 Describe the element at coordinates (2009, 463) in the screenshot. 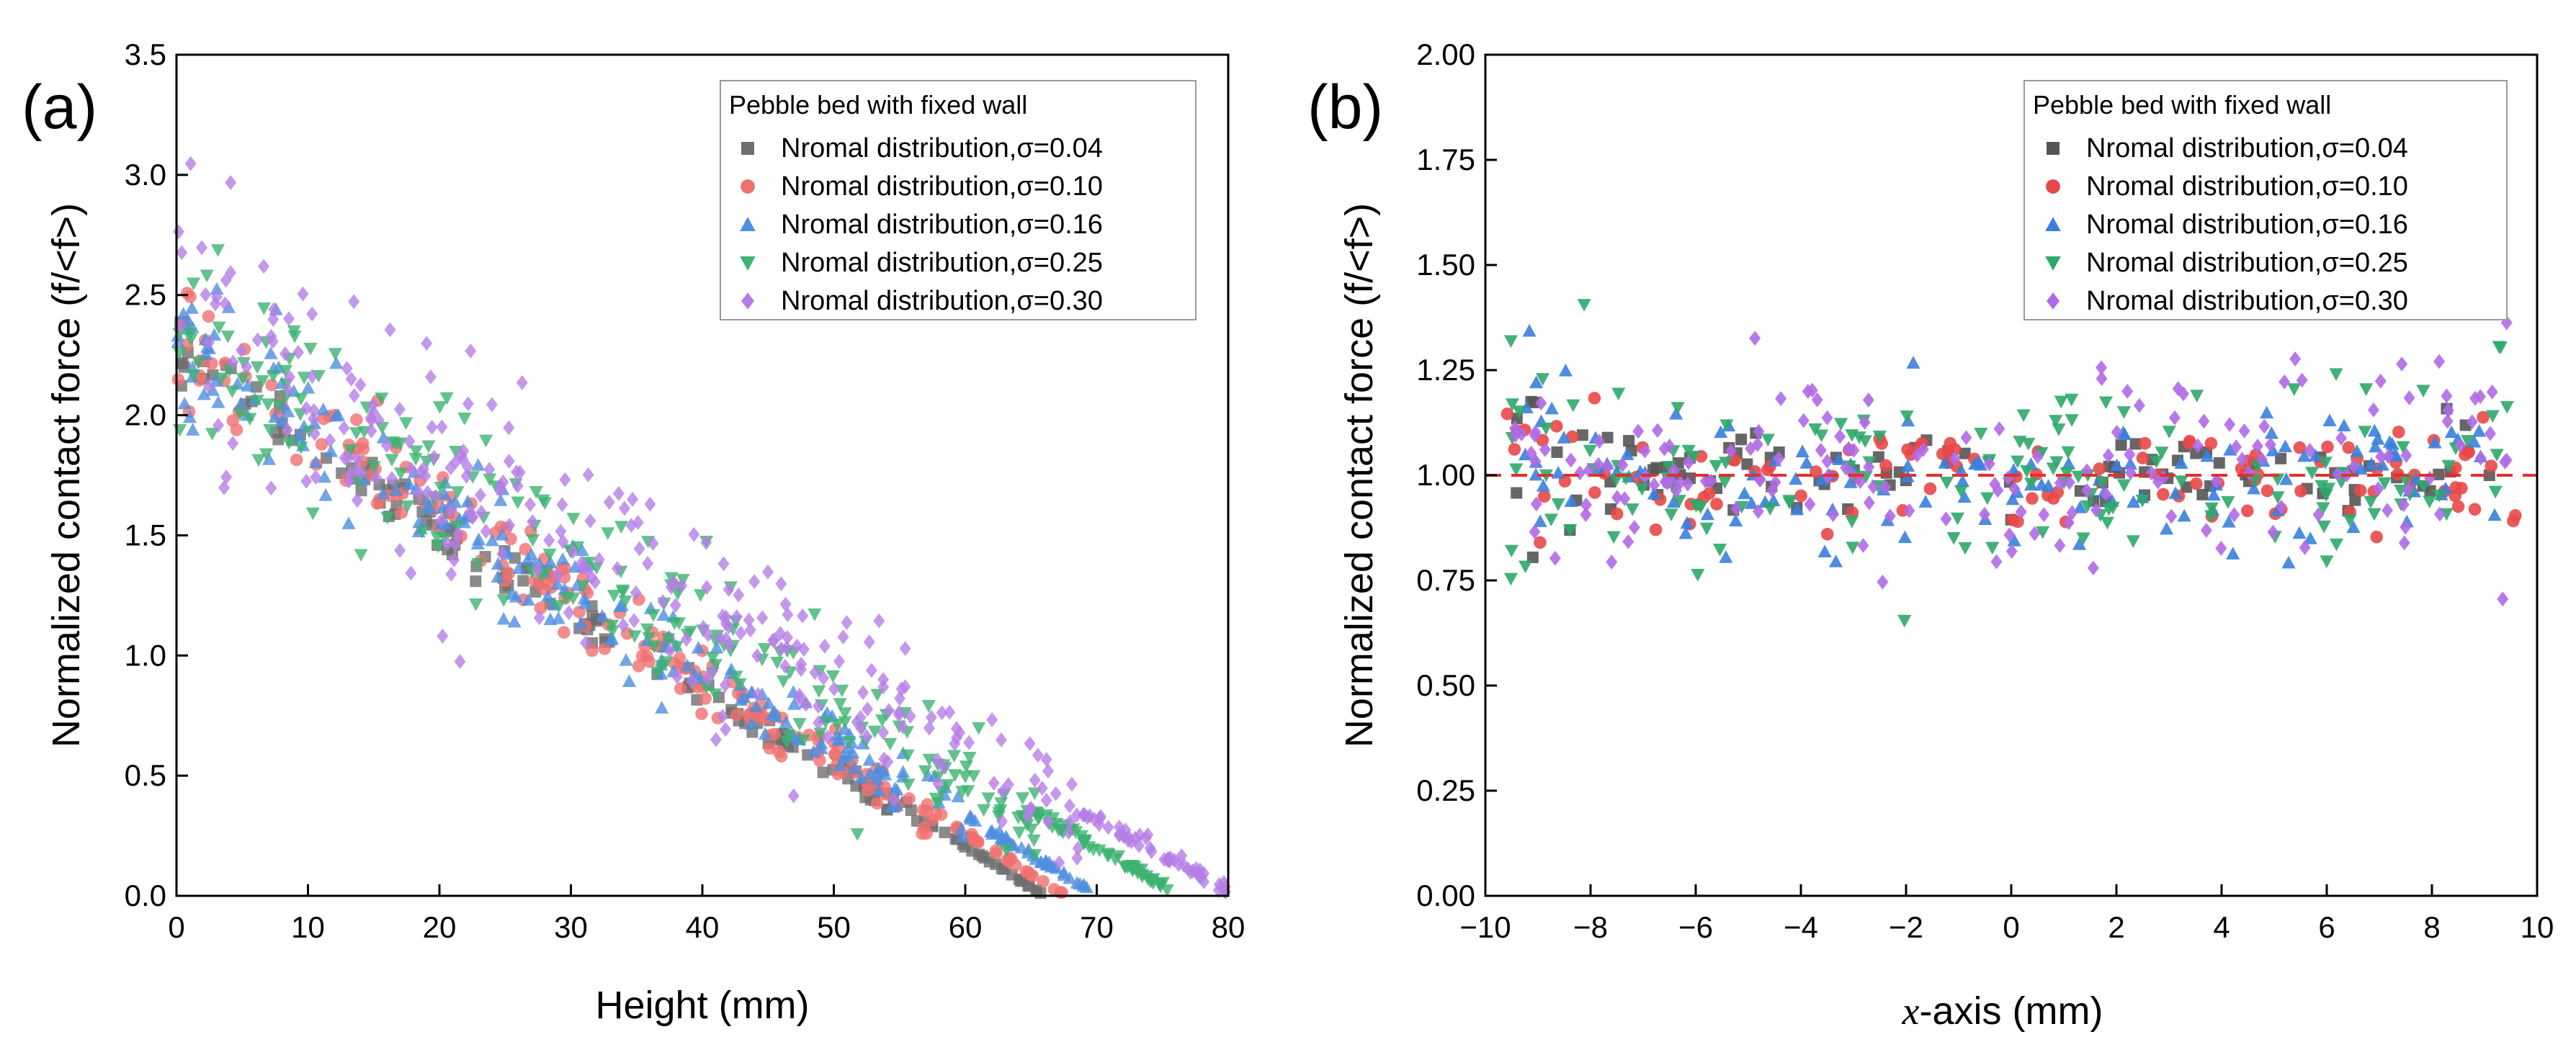

I see `panel-b-series` at that location.